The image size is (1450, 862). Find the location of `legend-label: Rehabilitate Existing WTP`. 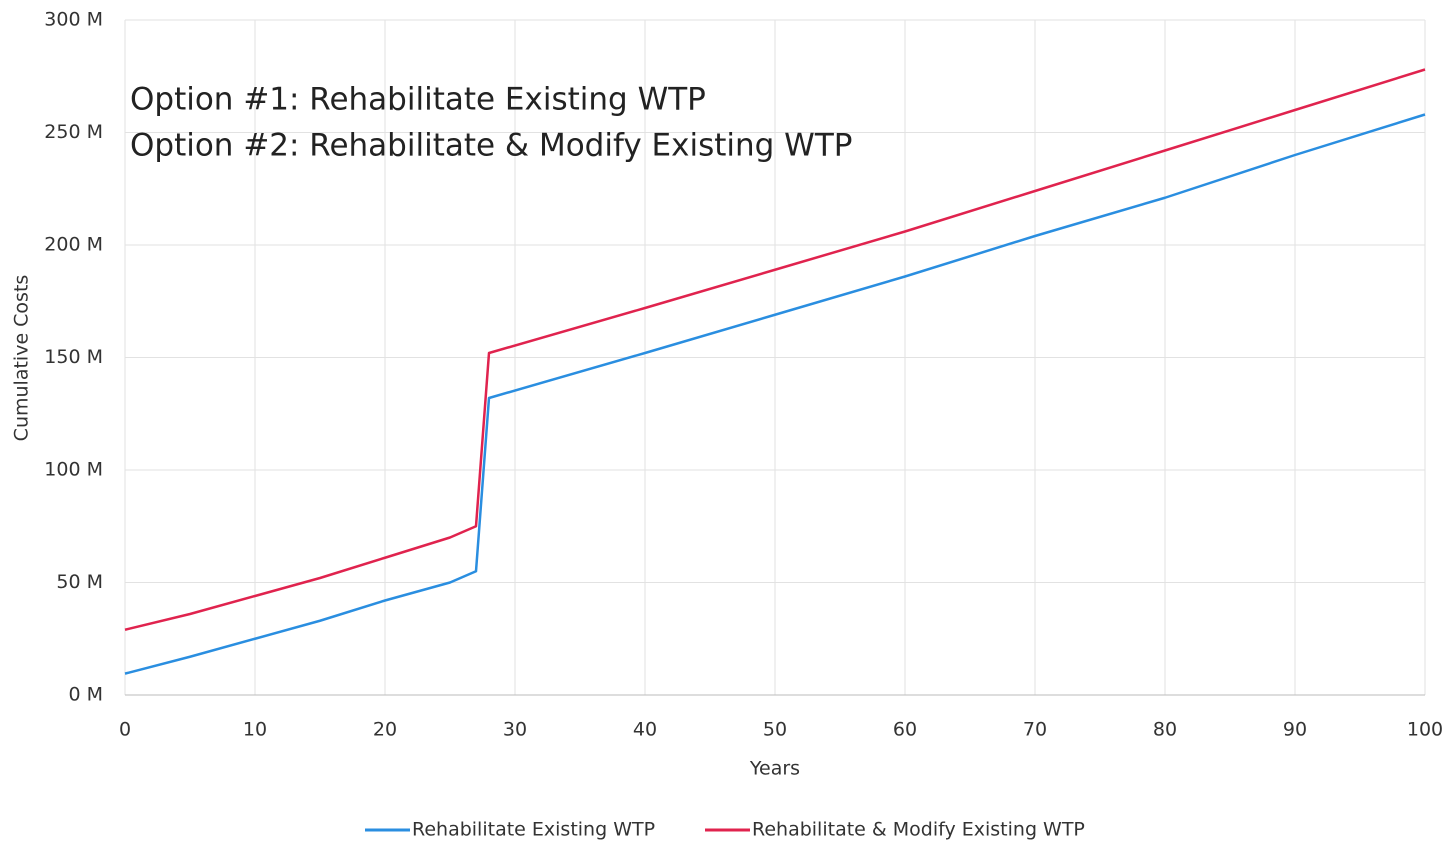

legend-label: Rehabilitate Existing WTP is located at coordinates (533, 830).